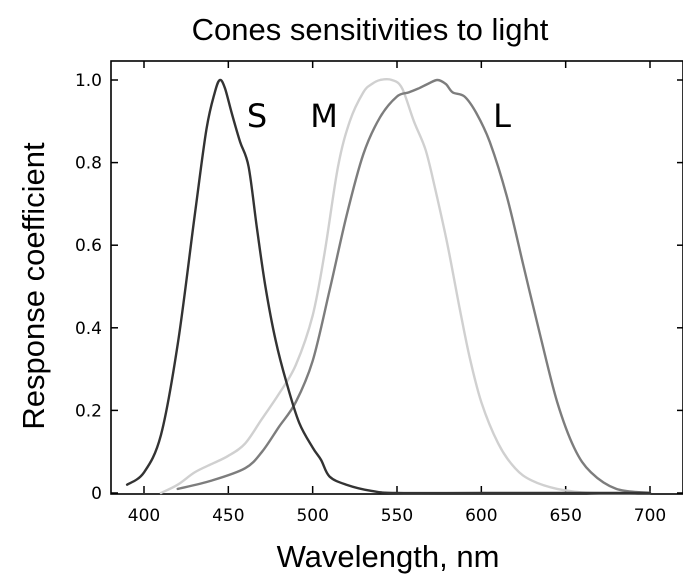 The height and width of the screenshot is (575, 683). What do you see at coordinates (397, 516) in the screenshot?
I see `x-tick-label: 550` at bounding box center [397, 516].